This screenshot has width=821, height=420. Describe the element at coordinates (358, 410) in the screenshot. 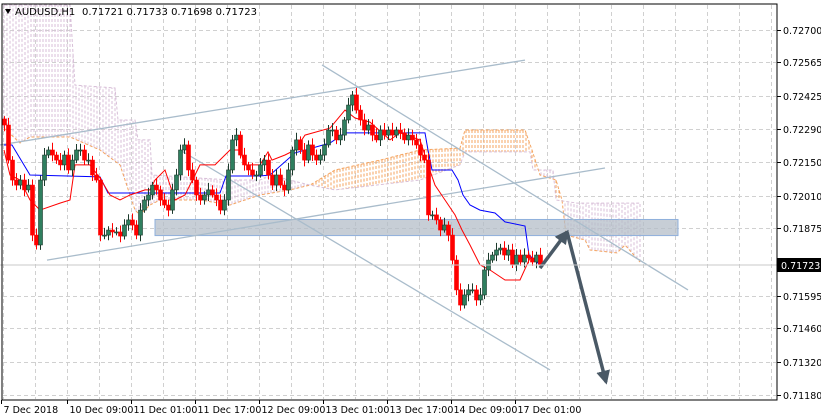

I see `x-tick-label: 13 Dec 01:00` at that location.